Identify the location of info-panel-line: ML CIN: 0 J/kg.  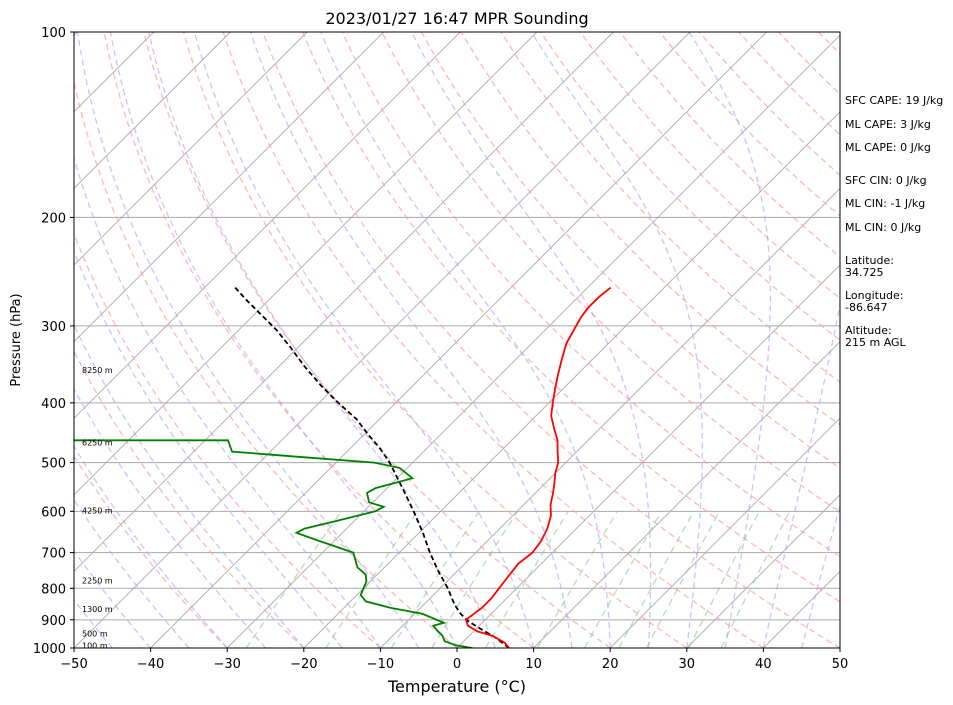
(883, 227).